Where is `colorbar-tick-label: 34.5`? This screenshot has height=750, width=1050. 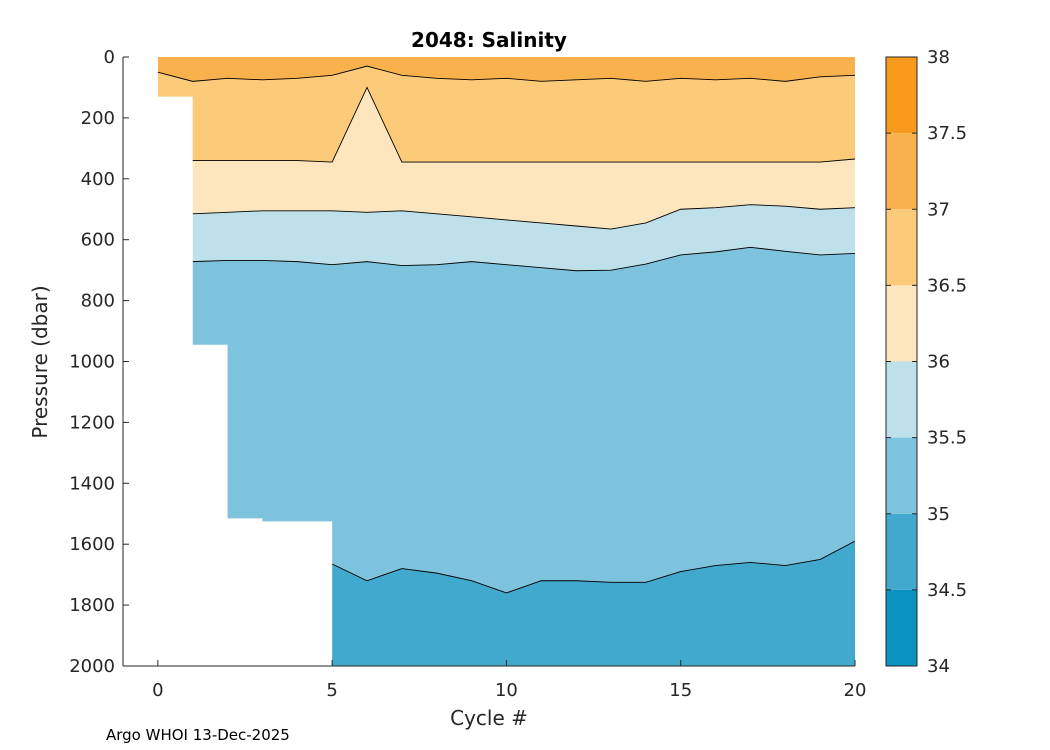
colorbar-tick-label: 34.5 is located at coordinates (947, 590).